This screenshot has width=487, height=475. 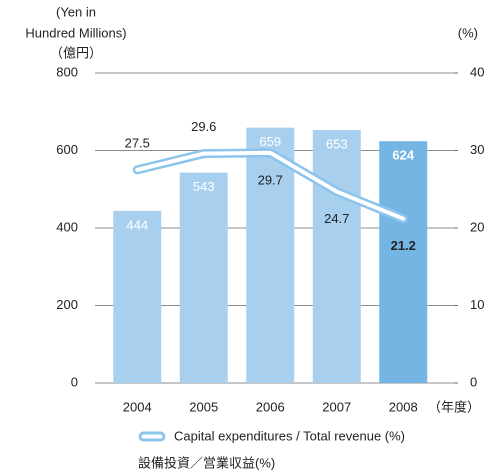 What do you see at coordinates (477, 71) in the screenshot?
I see `y2-tick-label: 40` at bounding box center [477, 71].